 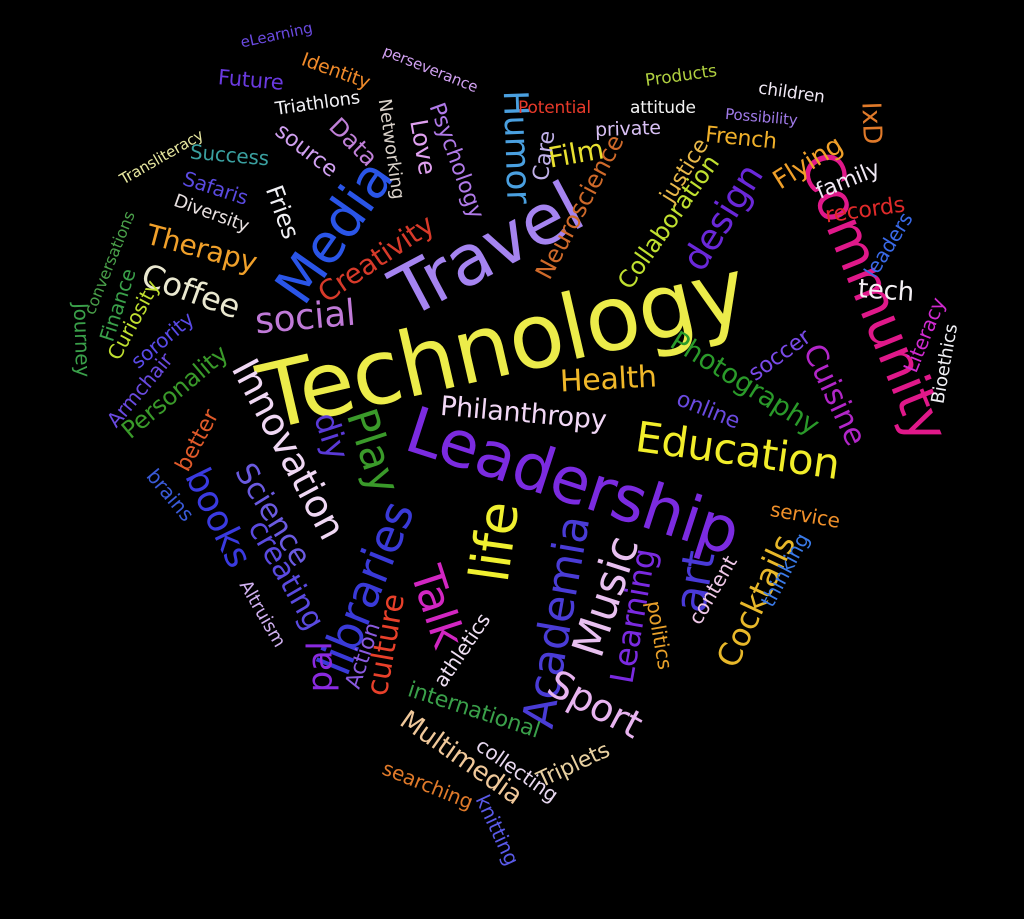 I want to click on word-better: better, so click(x=198, y=440).